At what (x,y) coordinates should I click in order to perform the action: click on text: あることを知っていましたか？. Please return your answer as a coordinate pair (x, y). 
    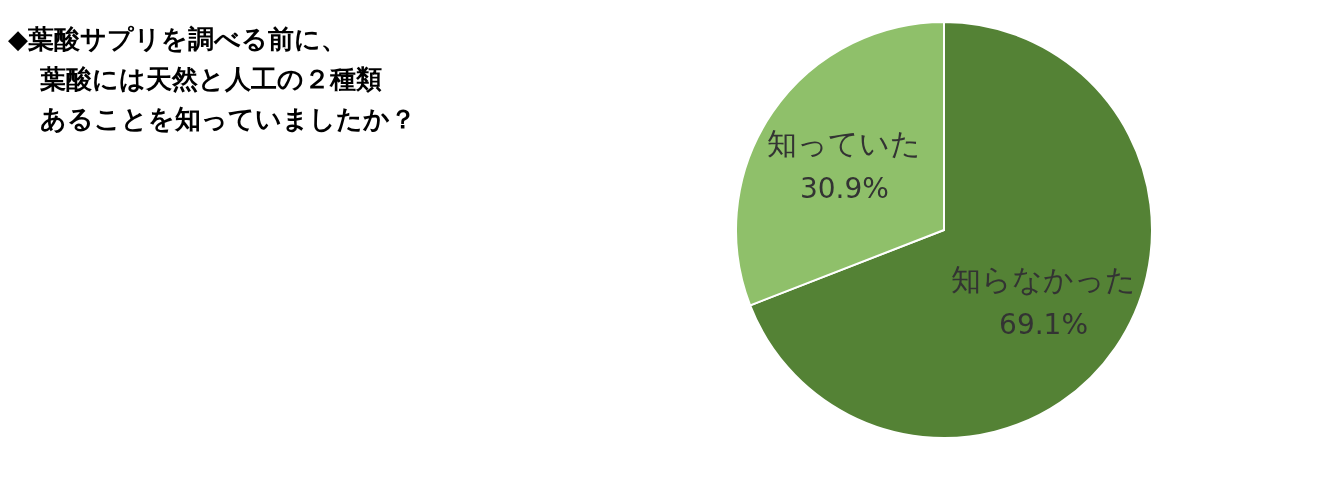
    Looking at the image, I should click on (228, 119).